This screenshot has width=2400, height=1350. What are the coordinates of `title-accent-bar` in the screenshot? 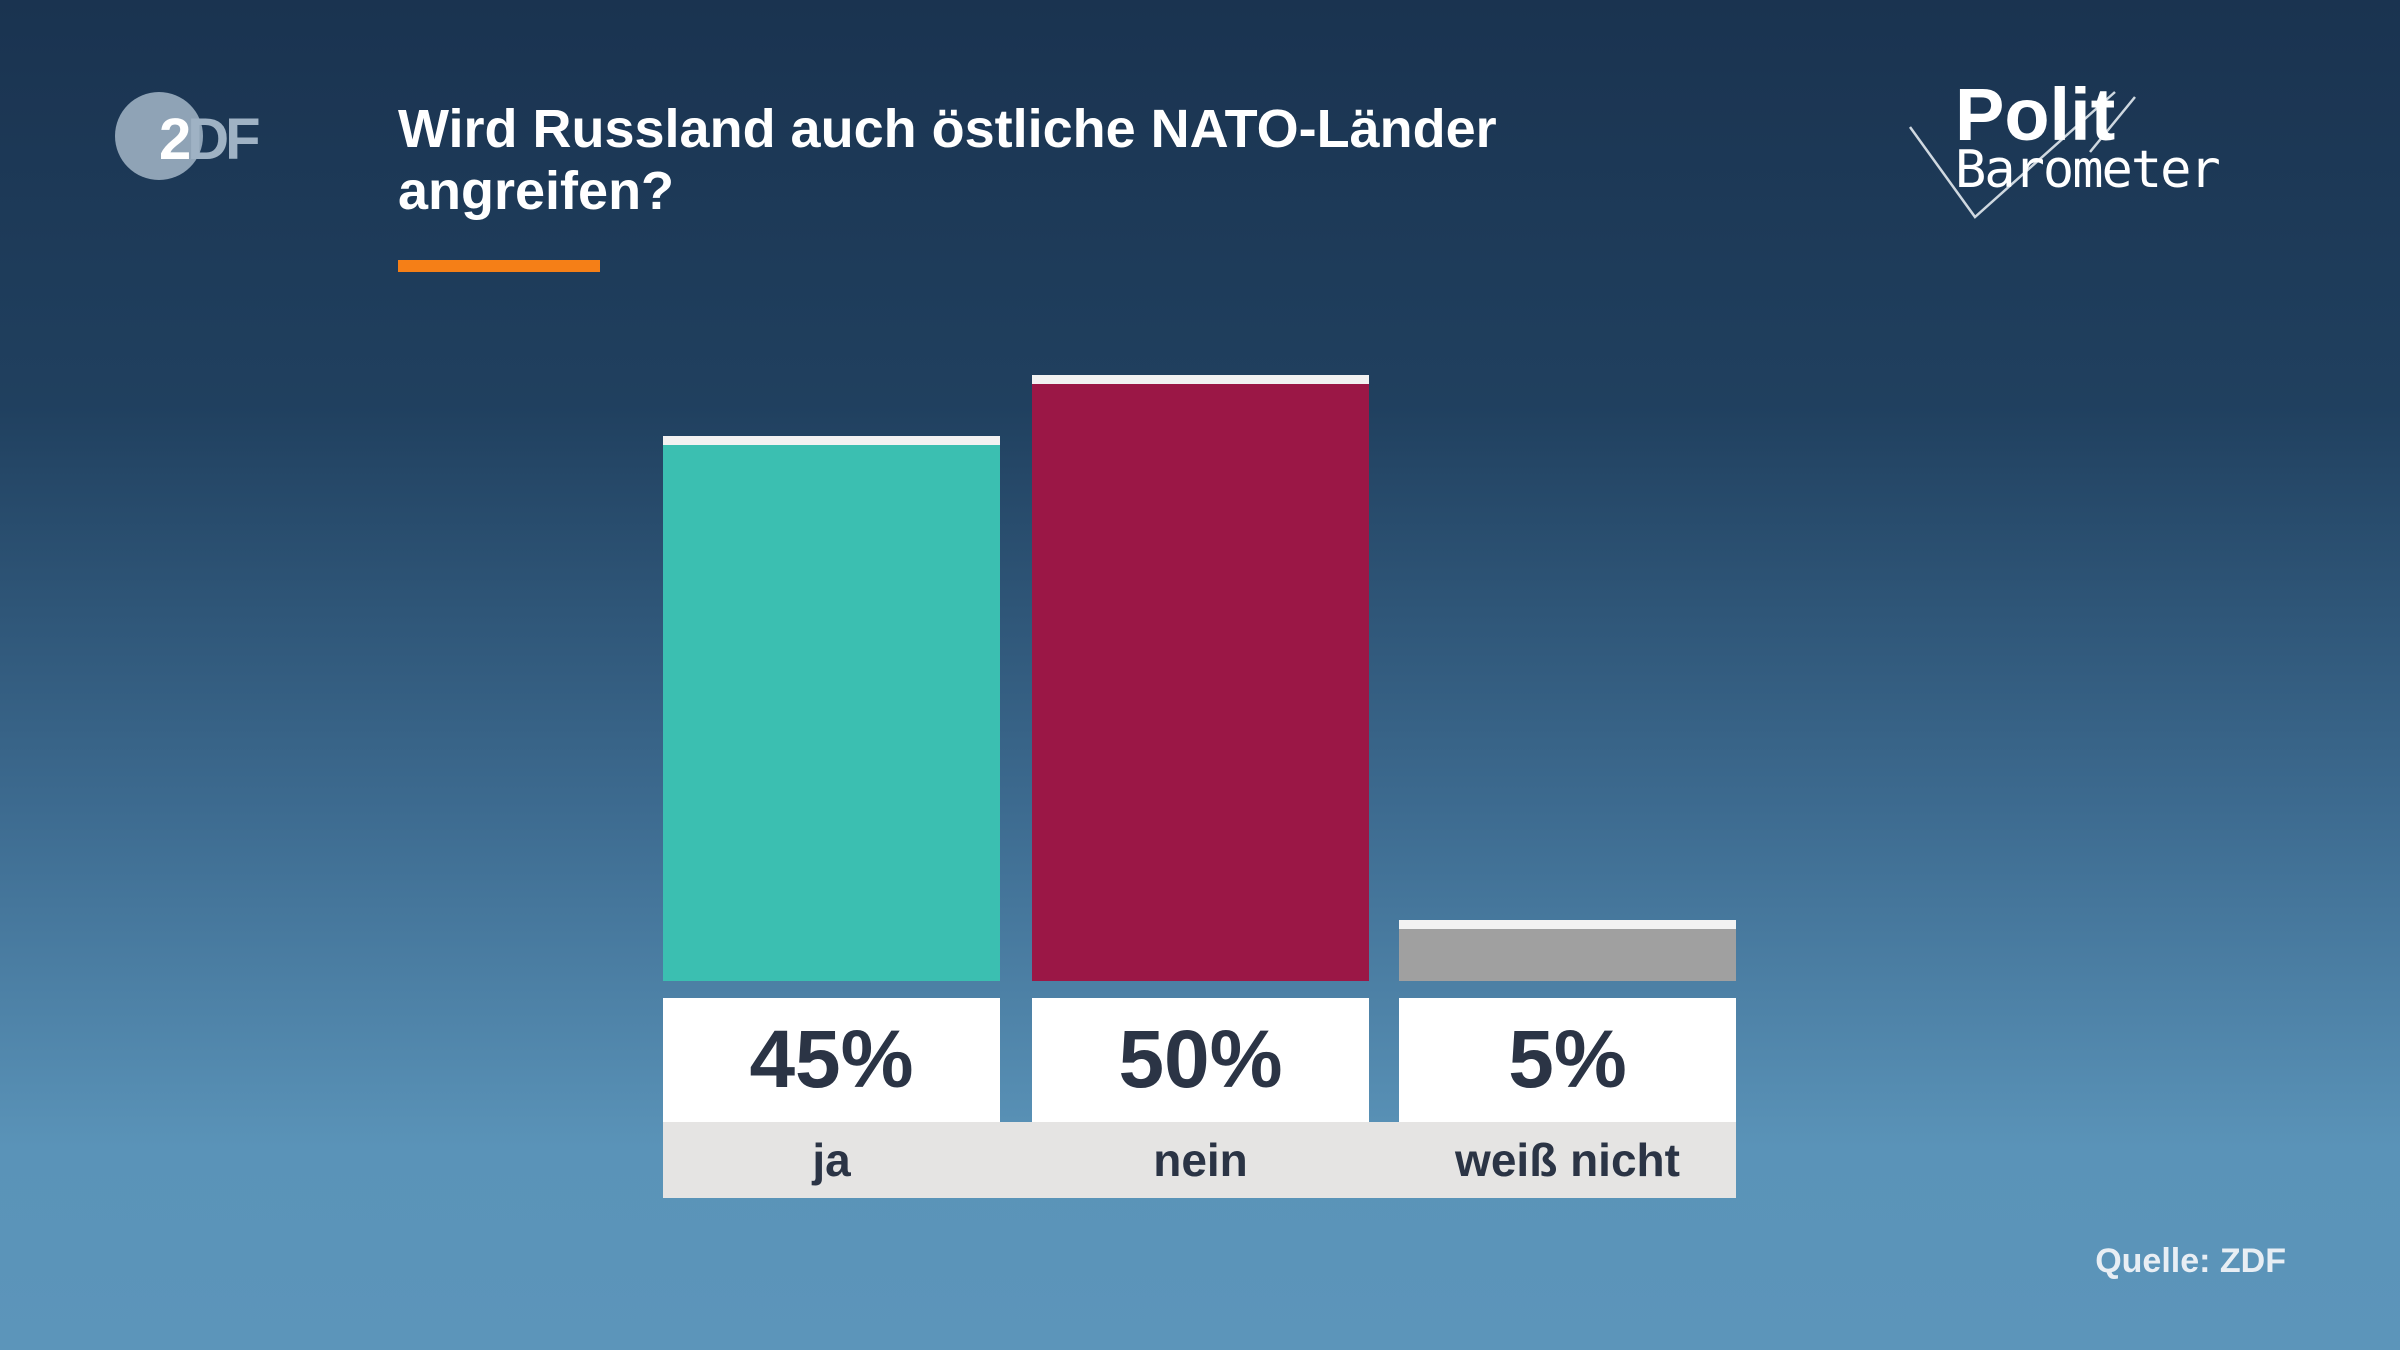 It's located at (499, 266).